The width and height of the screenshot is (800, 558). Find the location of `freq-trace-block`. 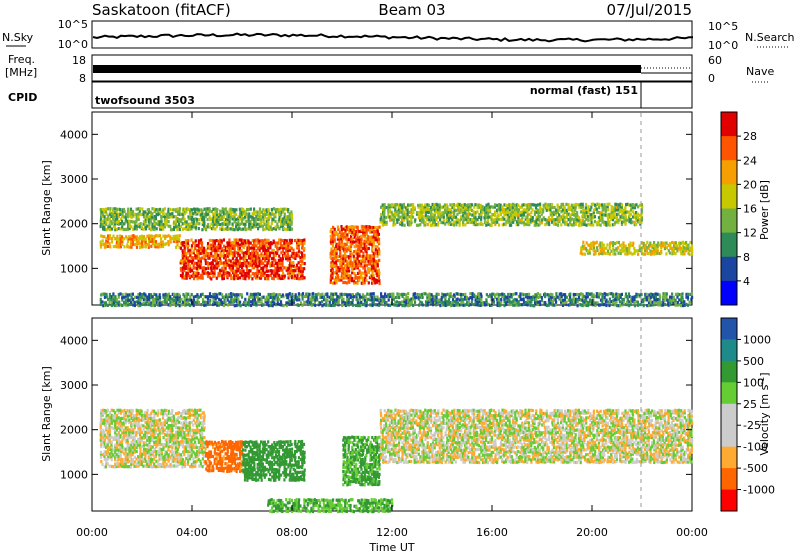

freq-trace-block is located at coordinates (367, 69).